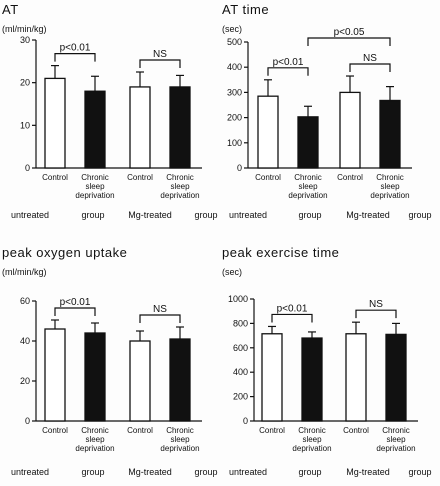 This screenshot has width=440, height=486. What do you see at coordinates (25, 125) in the screenshot?
I see `y-tick-label: 10` at bounding box center [25, 125].